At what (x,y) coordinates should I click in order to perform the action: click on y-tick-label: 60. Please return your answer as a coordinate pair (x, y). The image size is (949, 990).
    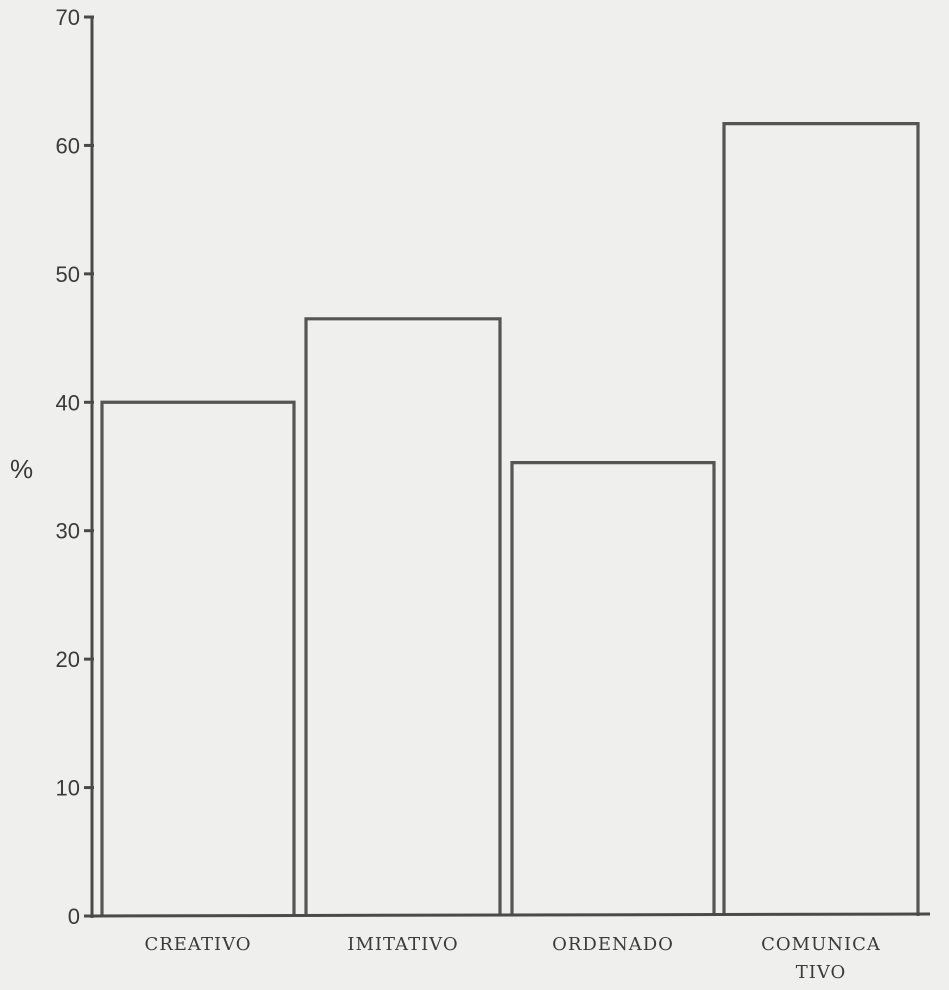
    Looking at the image, I should click on (68, 145).